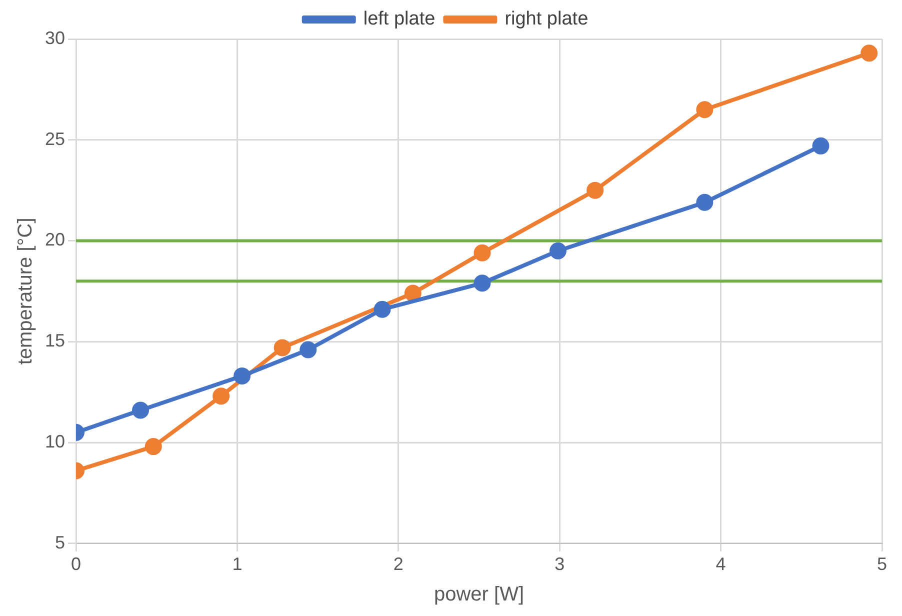 Image resolution: width=902 pixels, height=616 pixels. What do you see at coordinates (721, 564) in the screenshot?
I see `x-tick-label: 4` at bounding box center [721, 564].